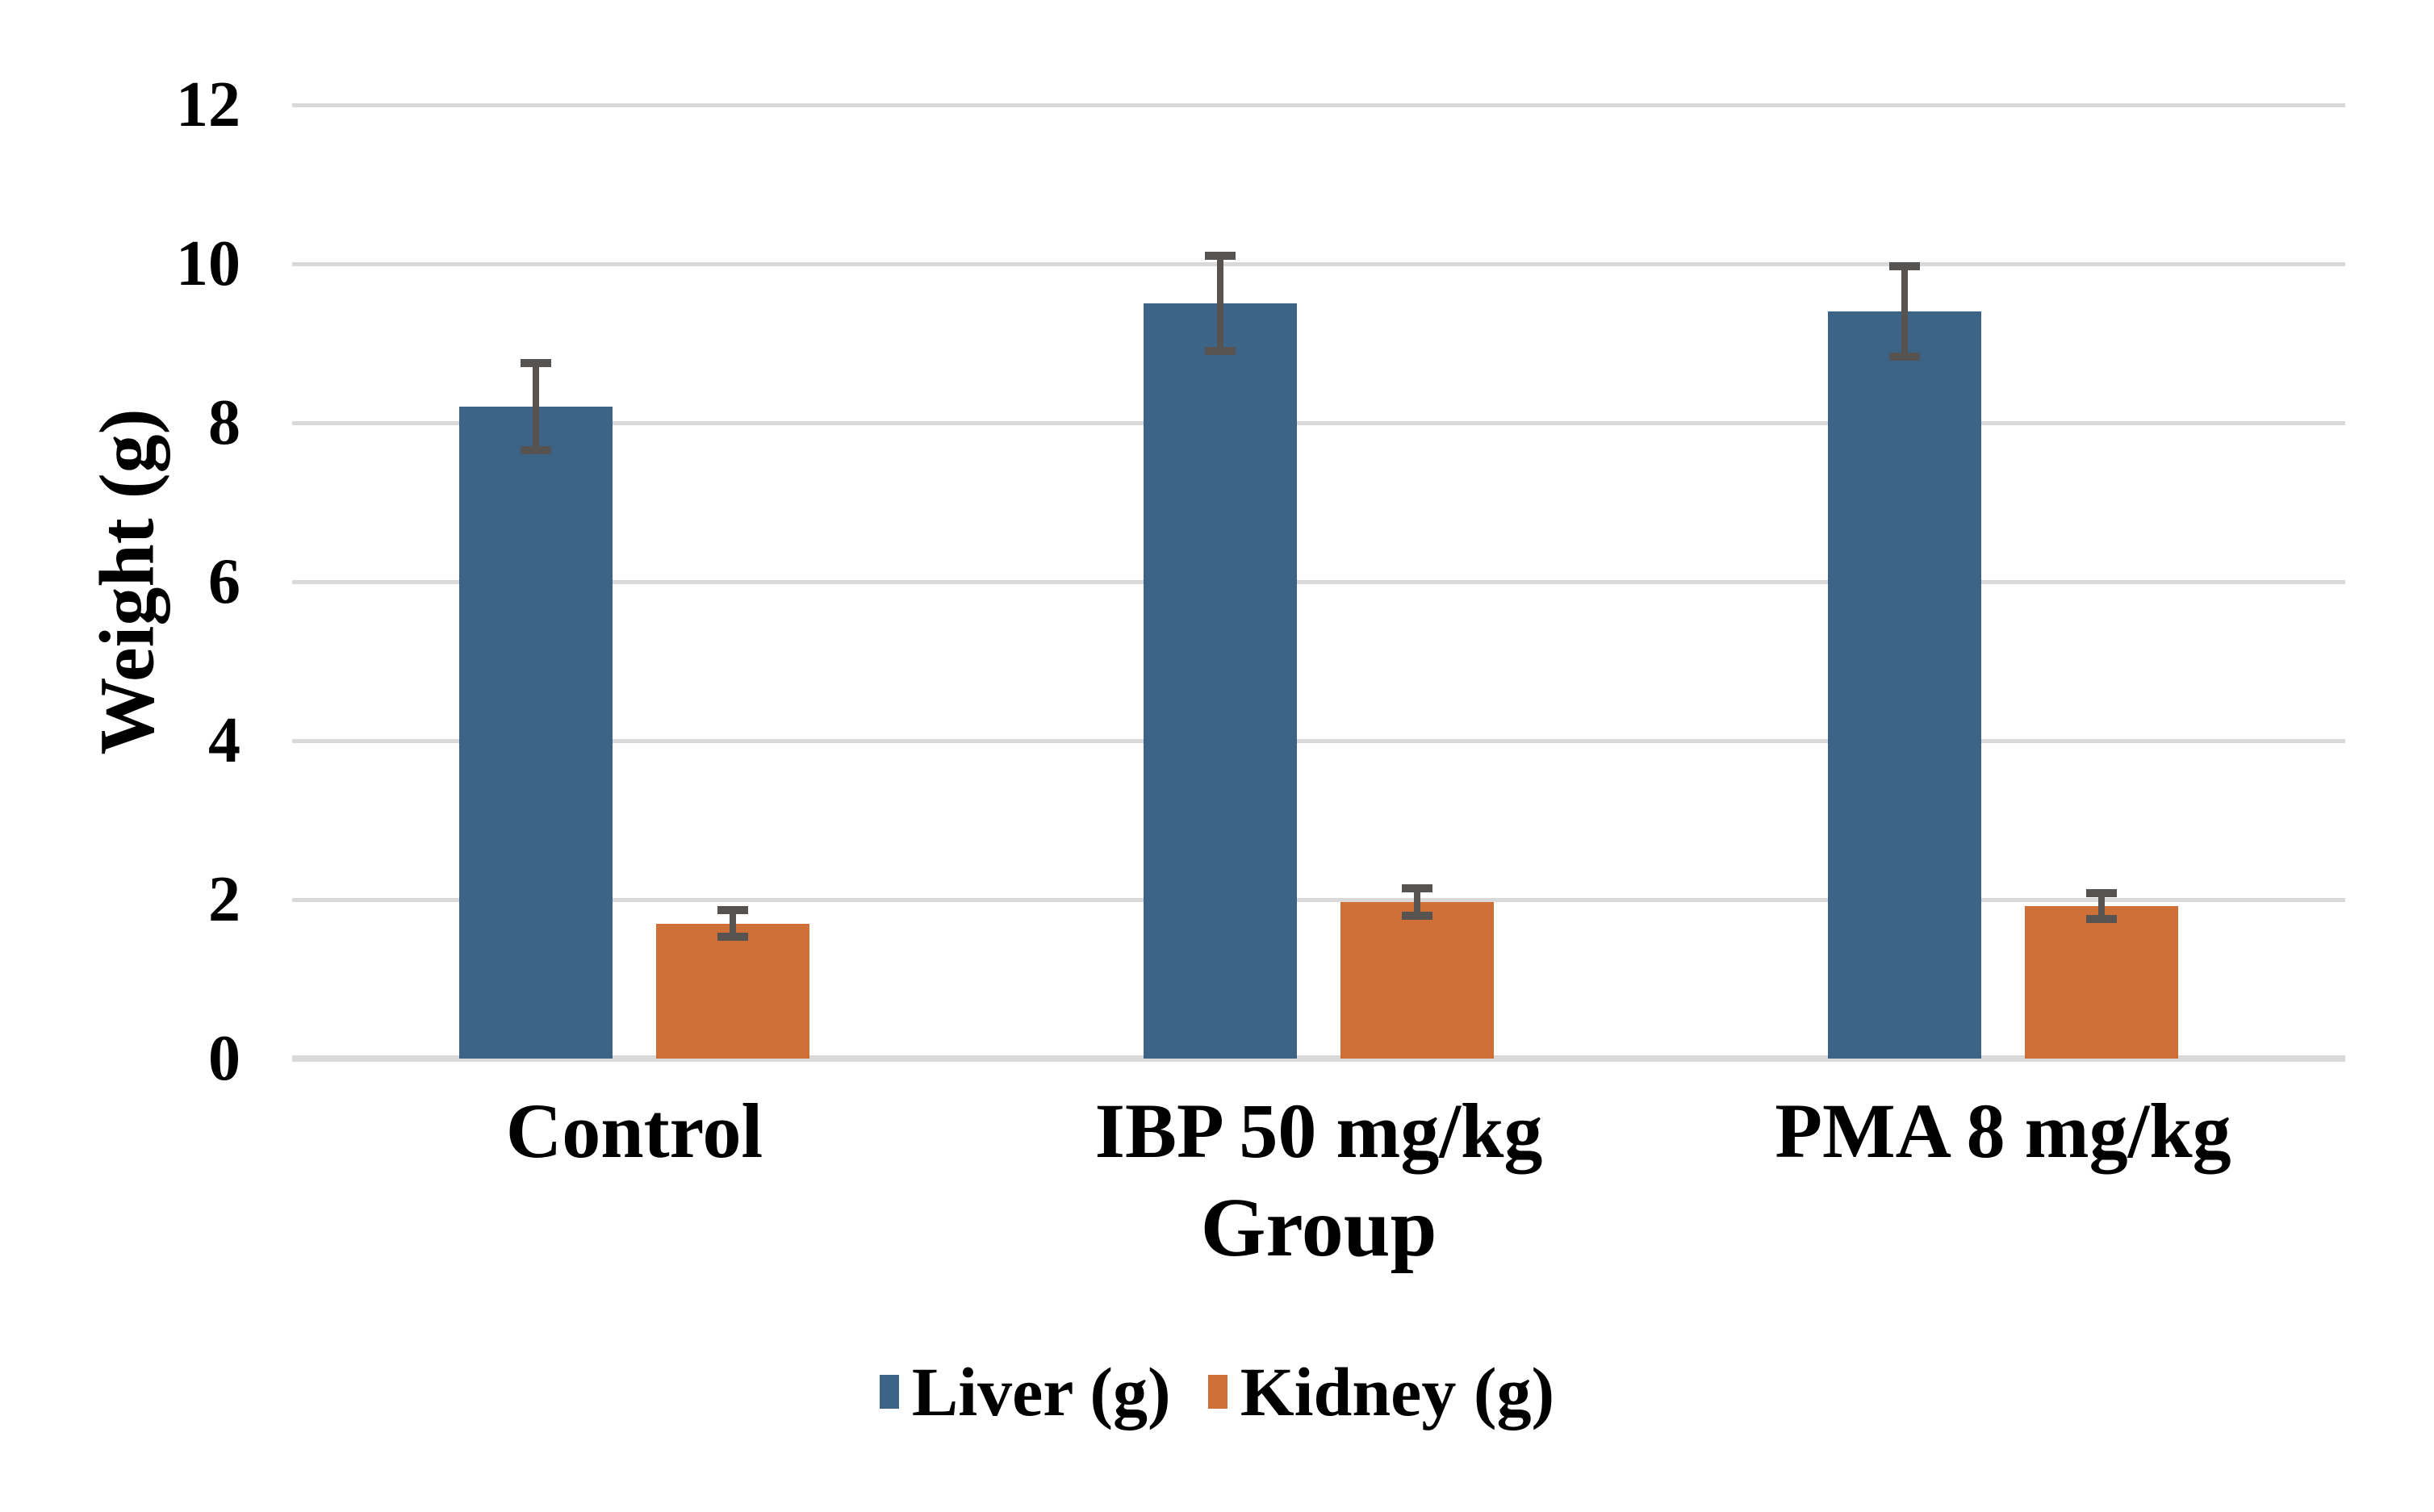  What do you see at coordinates (208, 104) in the screenshot?
I see `y-tick-label-12: 12` at bounding box center [208, 104].